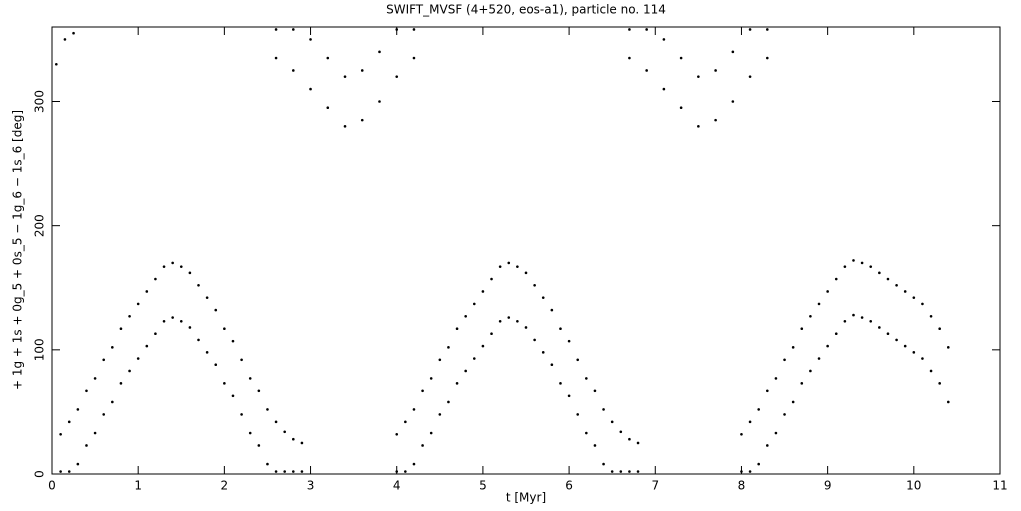  I want to click on x-tick-label: 7, so click(655, 486).